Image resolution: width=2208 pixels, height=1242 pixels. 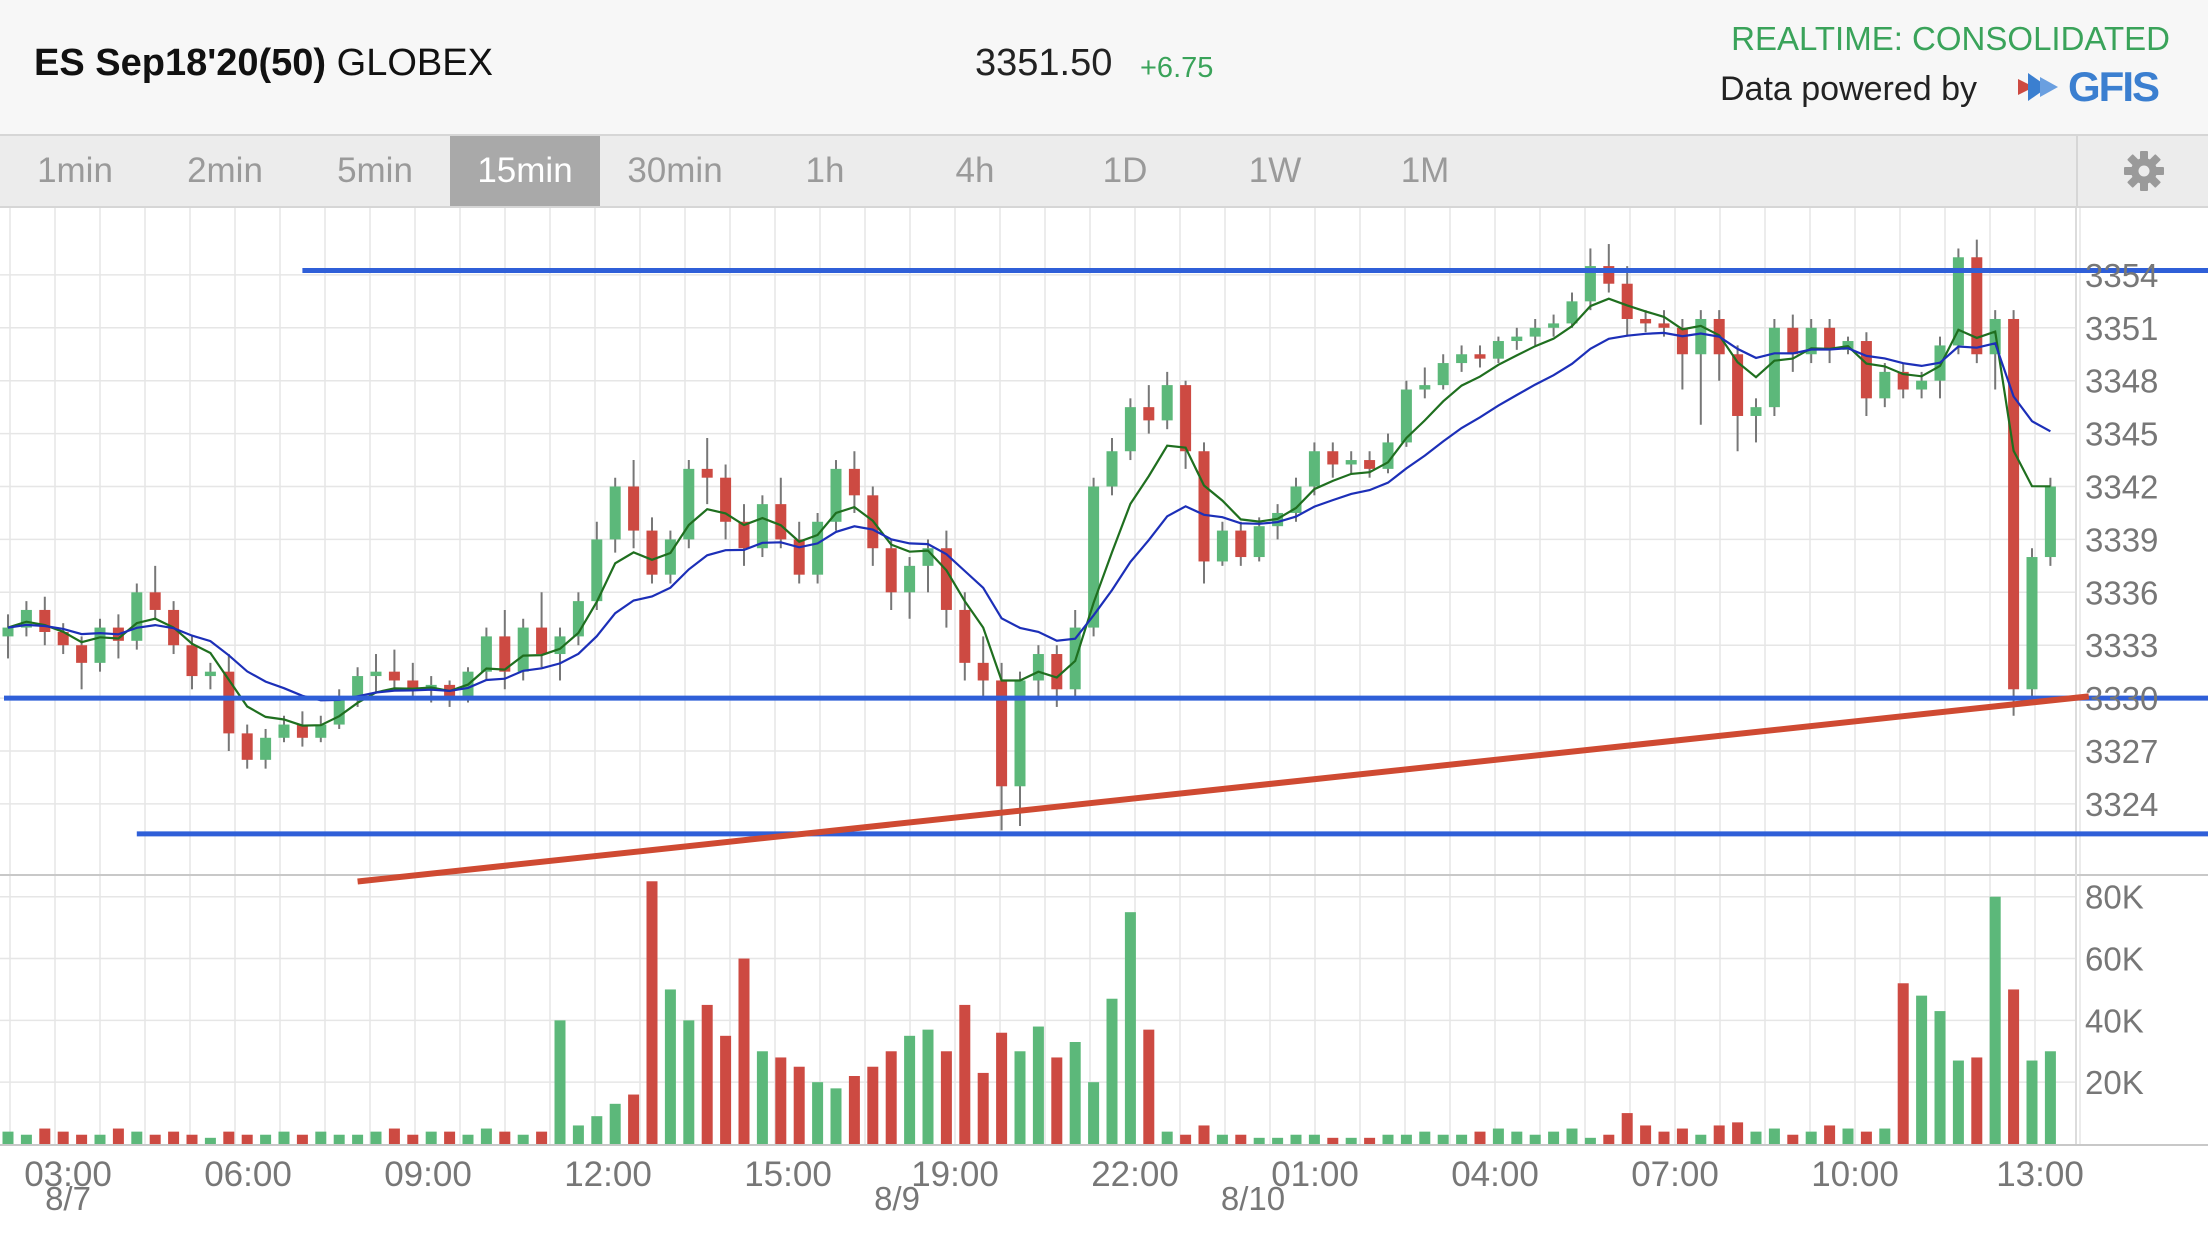 What do you see at coordinates (525, 171) in the screenshot?
I see `tab-15min: 15min` at bounding box center [525, 171].